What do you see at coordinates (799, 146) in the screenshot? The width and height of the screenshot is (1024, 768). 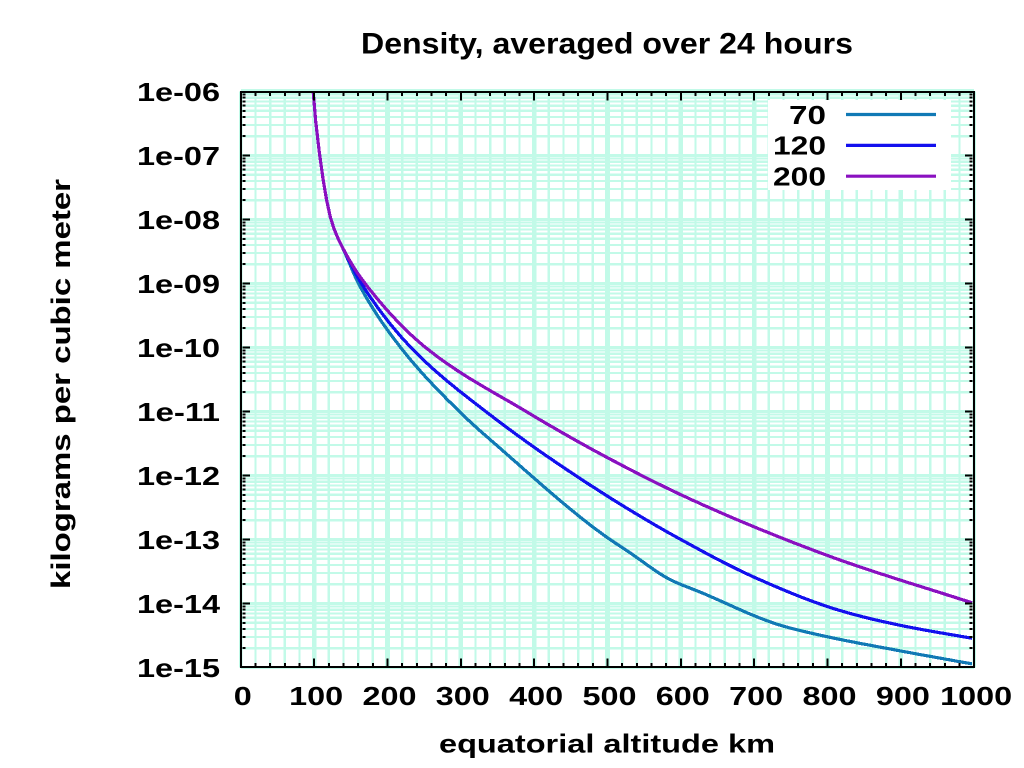 I see `svg-text: 120` at bounding box center [799, 146].